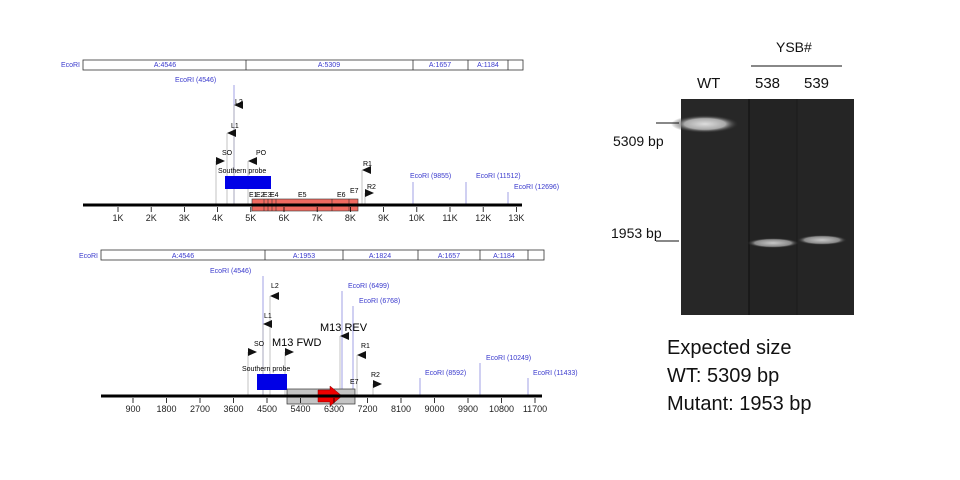  I want to click on axis-tick-label: 900, so click(132, 409).